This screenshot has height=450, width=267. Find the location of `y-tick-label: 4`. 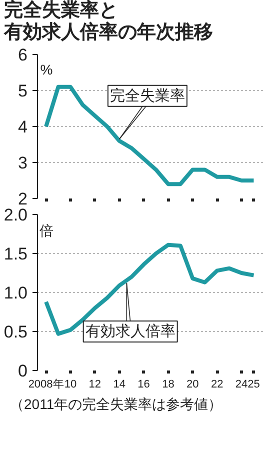

y-tick-label: 4 is located at coordinates (23, 127).